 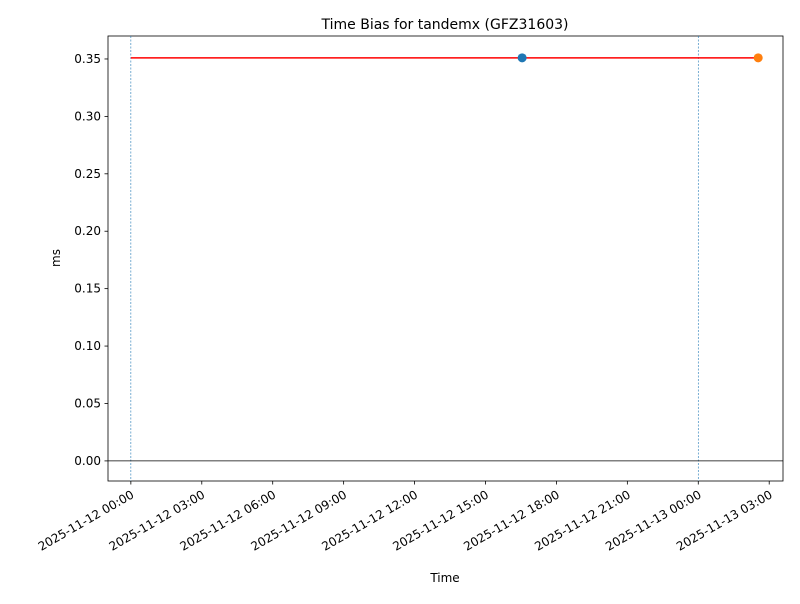 What do you see at coordinates (87, 289) in the screenshot?
I see `y-tick-label: 0.15` at bounding box center [87, 289].